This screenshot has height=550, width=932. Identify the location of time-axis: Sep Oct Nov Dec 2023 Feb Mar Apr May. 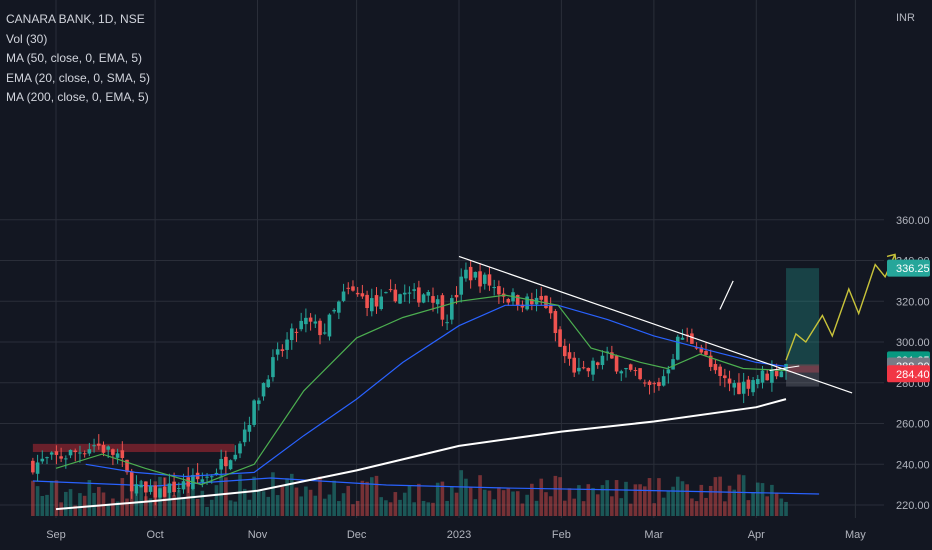
(456, 535).